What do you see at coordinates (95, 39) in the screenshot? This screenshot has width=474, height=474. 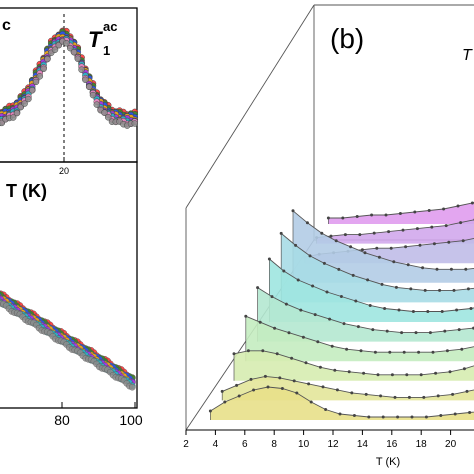 I see `peak-label-symbol: T` at bounding box center [95, 39].